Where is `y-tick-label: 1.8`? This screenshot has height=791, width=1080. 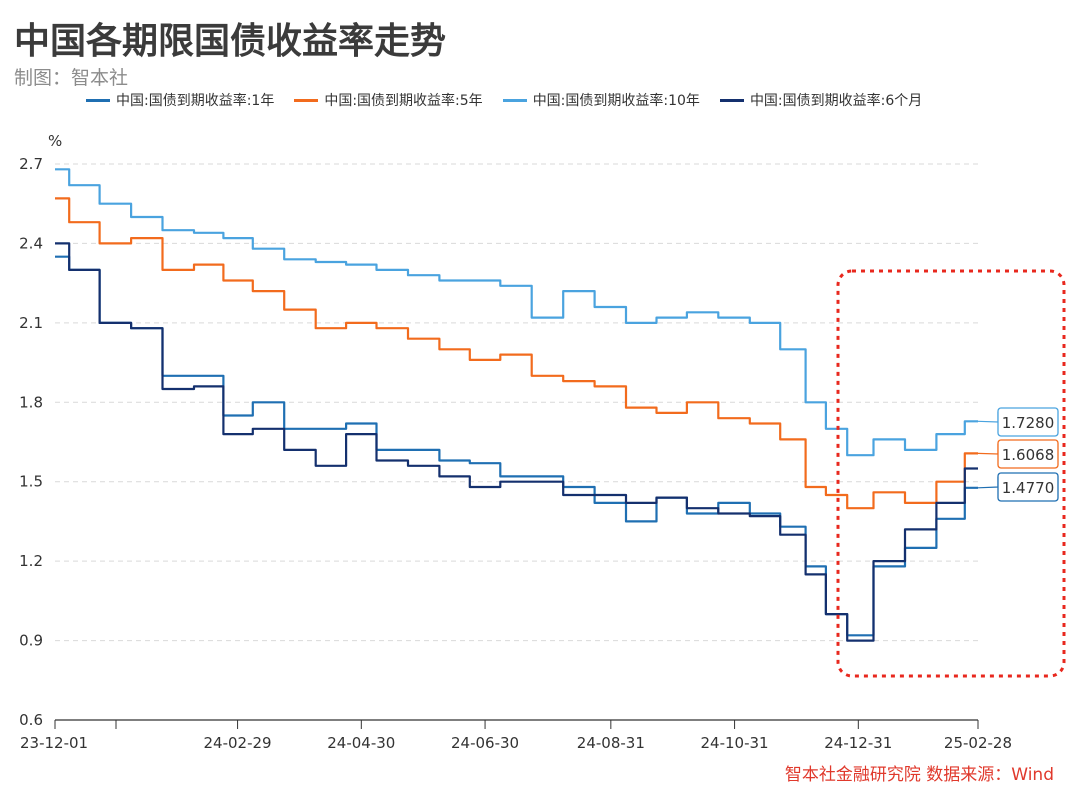 y-tick-label: 1.8 is located at coordinates (31, 402).